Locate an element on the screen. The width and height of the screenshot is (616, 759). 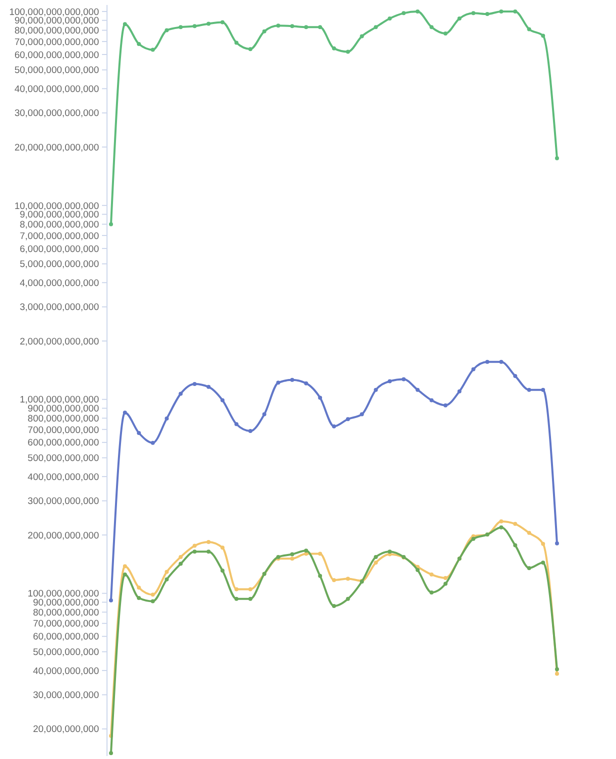
y-tick-label: 10,000,000,000,000 is located at coordinates (56, 206).